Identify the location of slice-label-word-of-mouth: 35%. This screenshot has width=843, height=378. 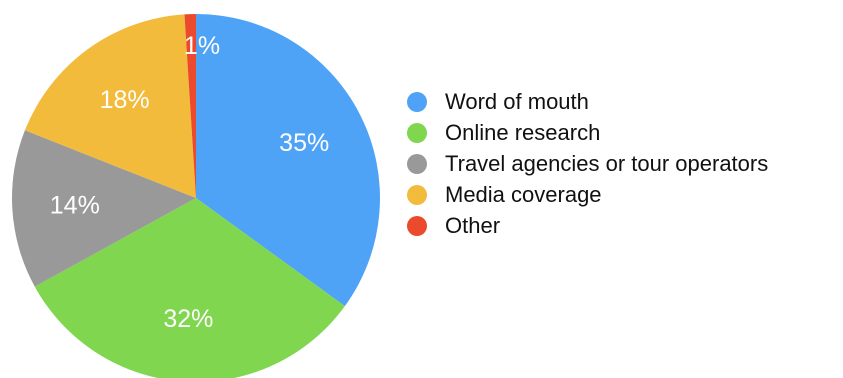
(304, 143).